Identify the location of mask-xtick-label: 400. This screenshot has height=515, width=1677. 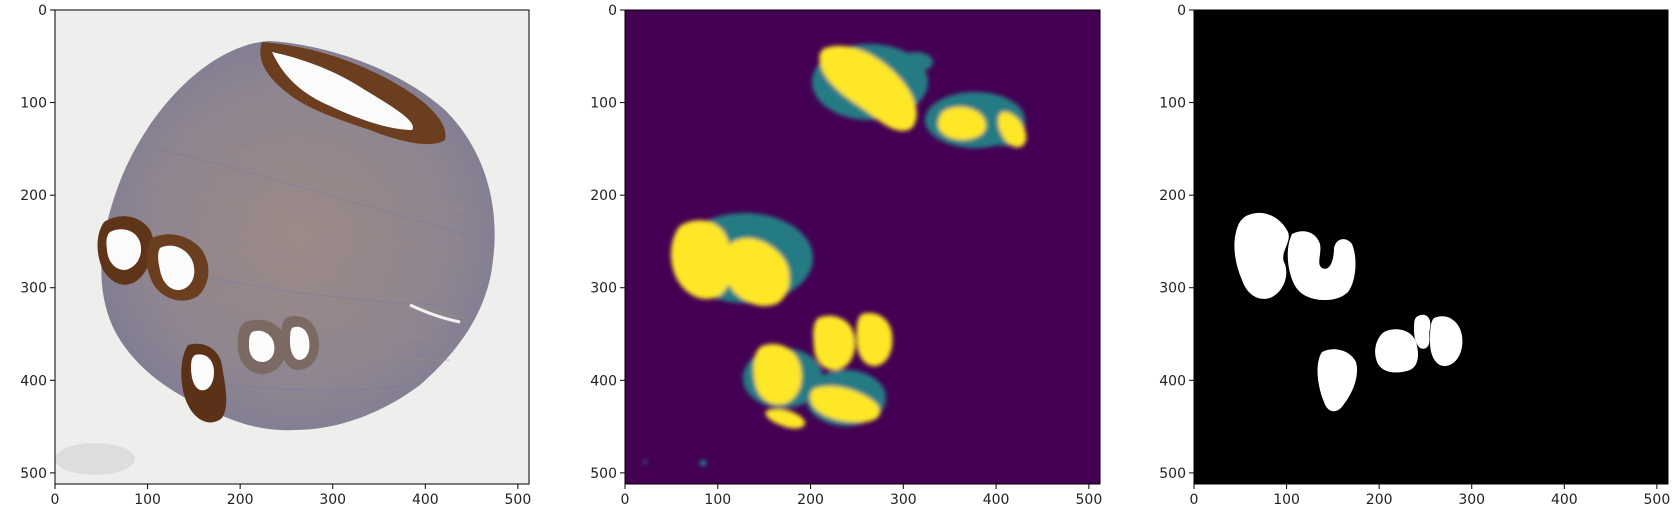
(1564, 500).